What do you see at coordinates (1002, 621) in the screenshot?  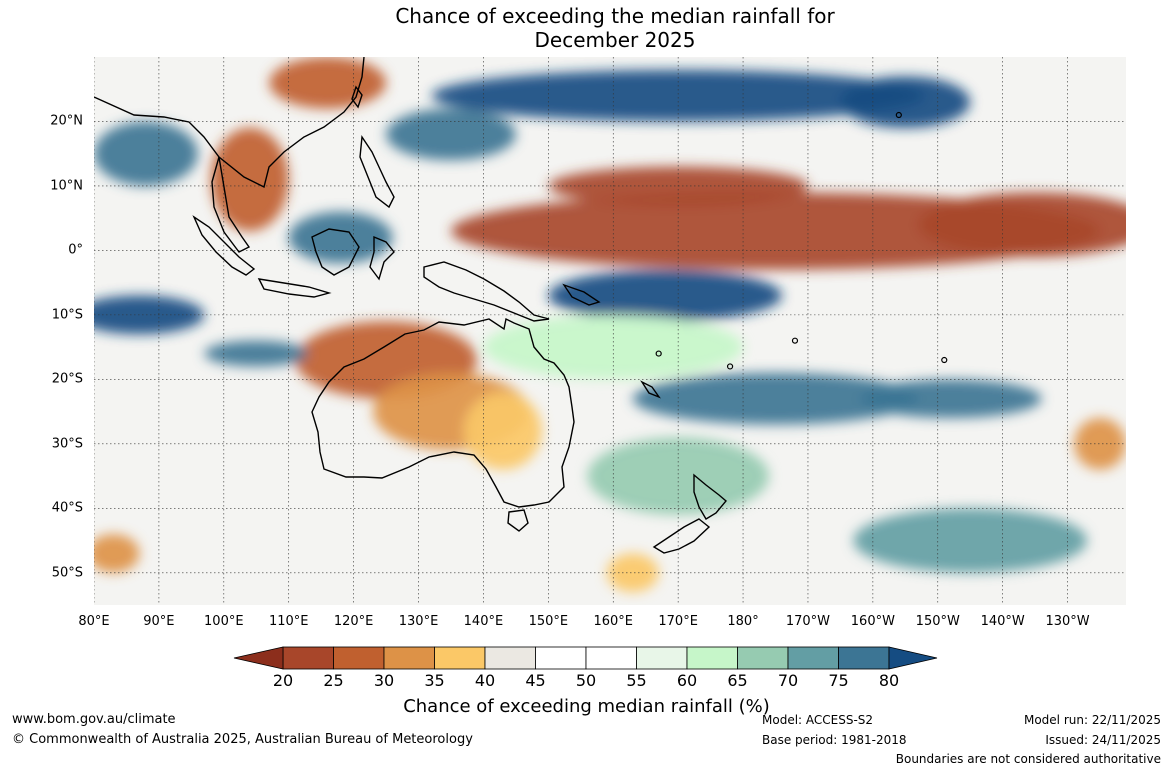 I see `lon-label: 140°W` at bounding box center [1002, 621].